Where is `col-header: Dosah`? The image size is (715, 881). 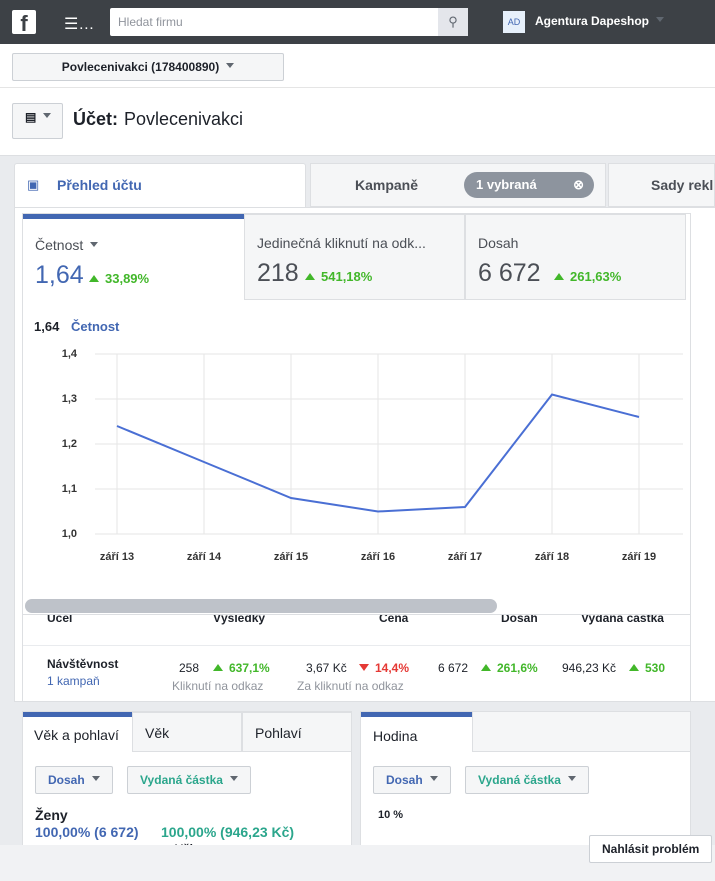 col-header: Dosah is located at coordinates (519, 620).